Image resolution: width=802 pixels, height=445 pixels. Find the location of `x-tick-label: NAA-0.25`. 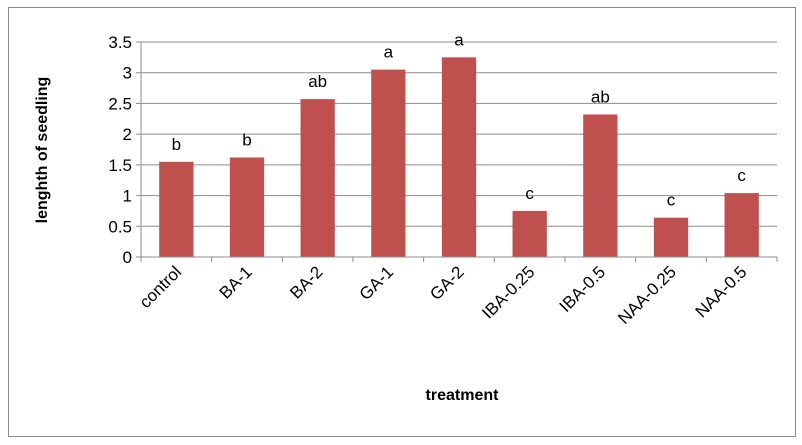

x-tick-label: NAA-0.25 is located at coordinates (647, 295).